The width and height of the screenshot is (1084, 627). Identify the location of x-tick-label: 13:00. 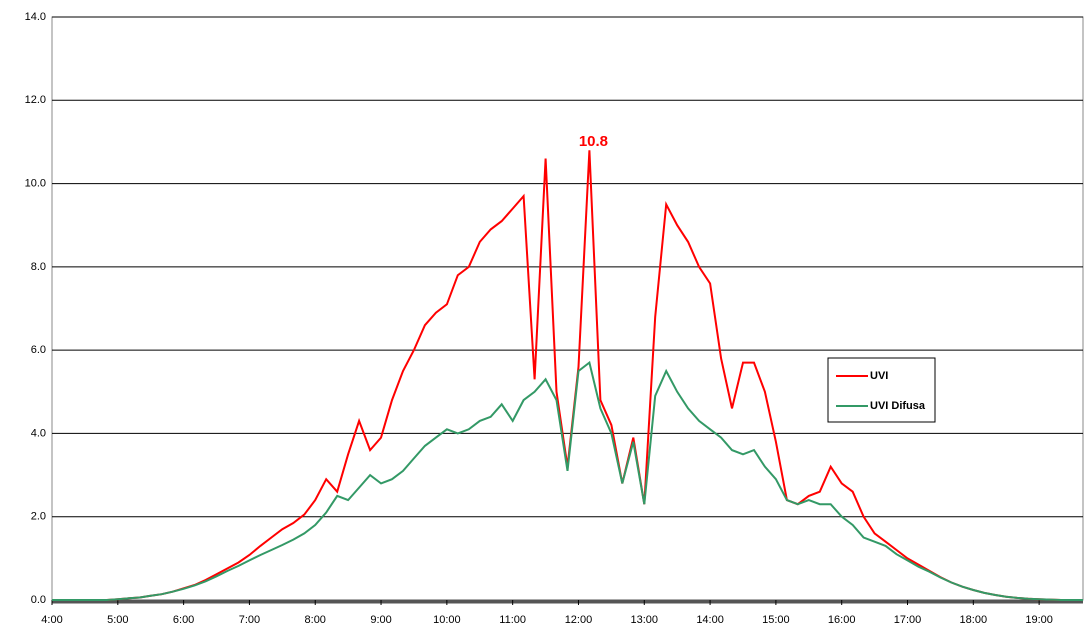
(645, 620).